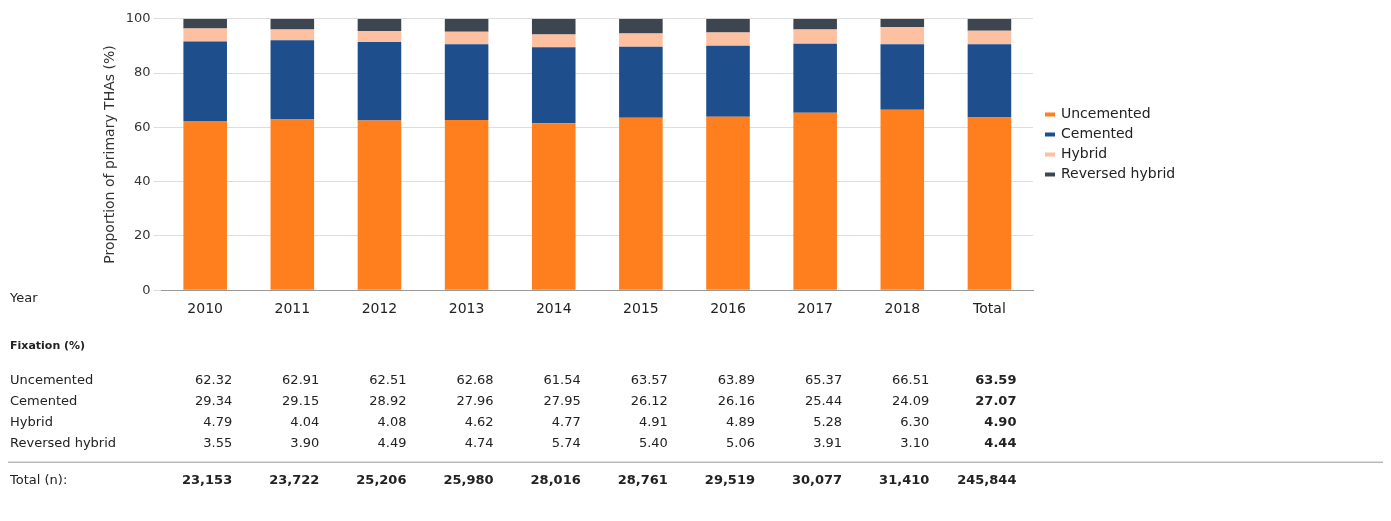 The height and width of the screenshot is (521, 1391). Describe the element at coordinates (741, 442) in the screenshot. I see `data-label: 5.06` at that location.